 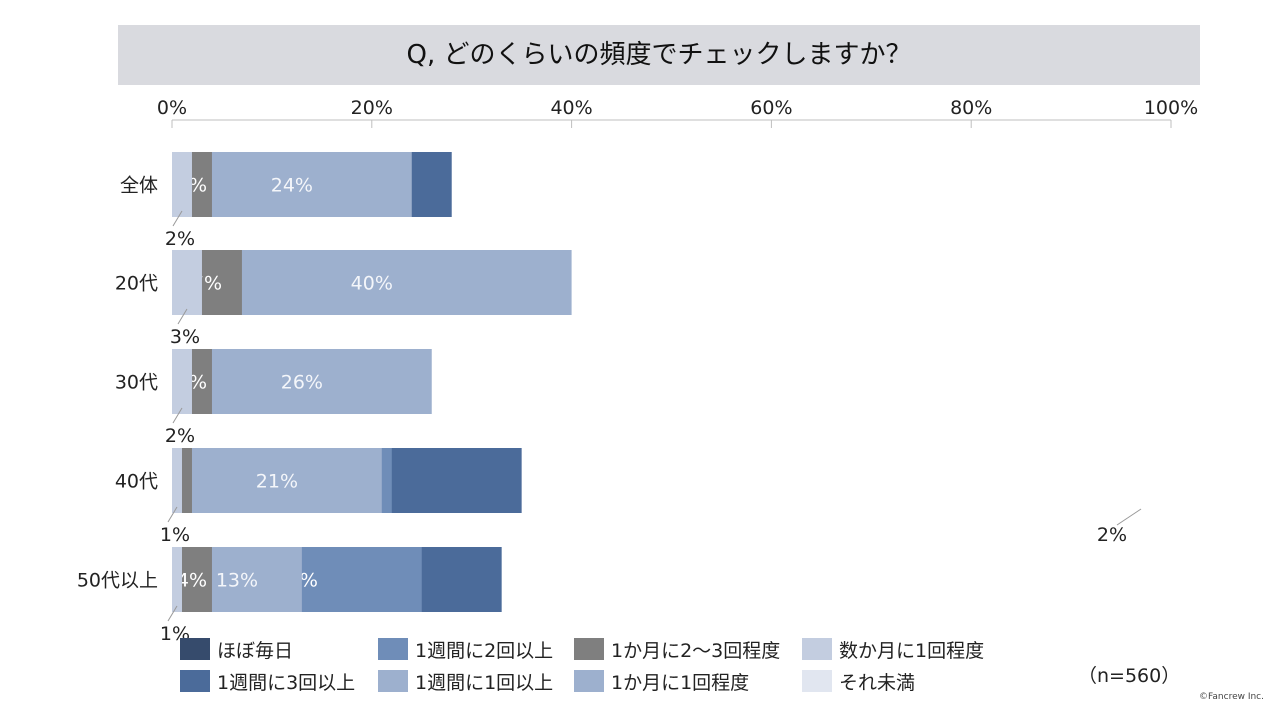 I want to click on data-label: 24%, so click(x=292, y=186).